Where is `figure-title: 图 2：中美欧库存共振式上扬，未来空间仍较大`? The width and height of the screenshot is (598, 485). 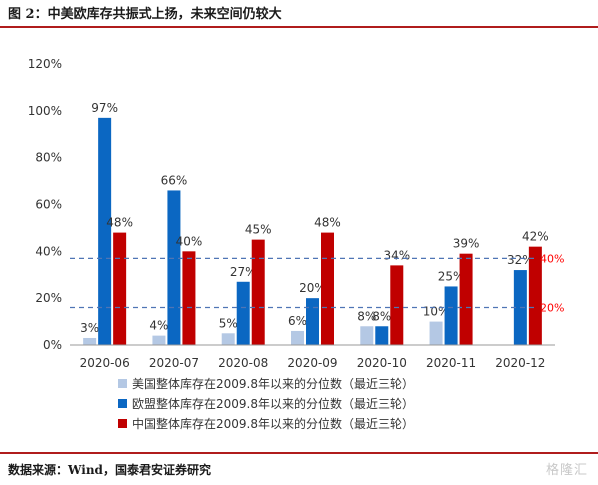 figure-title: 图 2：中美欧库存共振式上扬，未来空间仍较大 is located at coordinates (145, 14).